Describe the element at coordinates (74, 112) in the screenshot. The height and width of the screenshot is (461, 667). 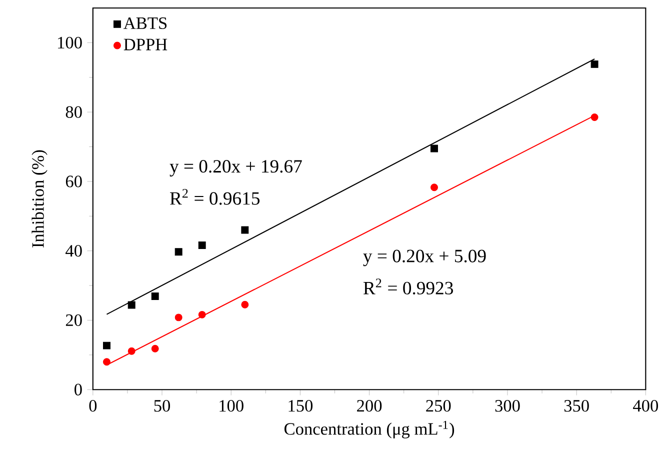
I see `y-tick-label: 80` at that location.